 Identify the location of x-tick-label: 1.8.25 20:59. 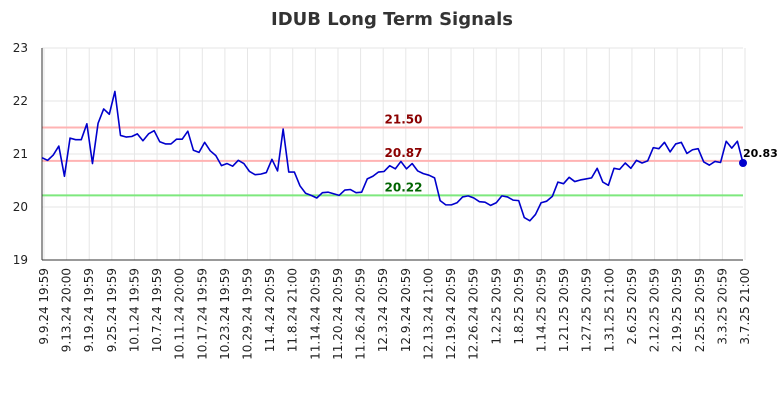
(519, 306).